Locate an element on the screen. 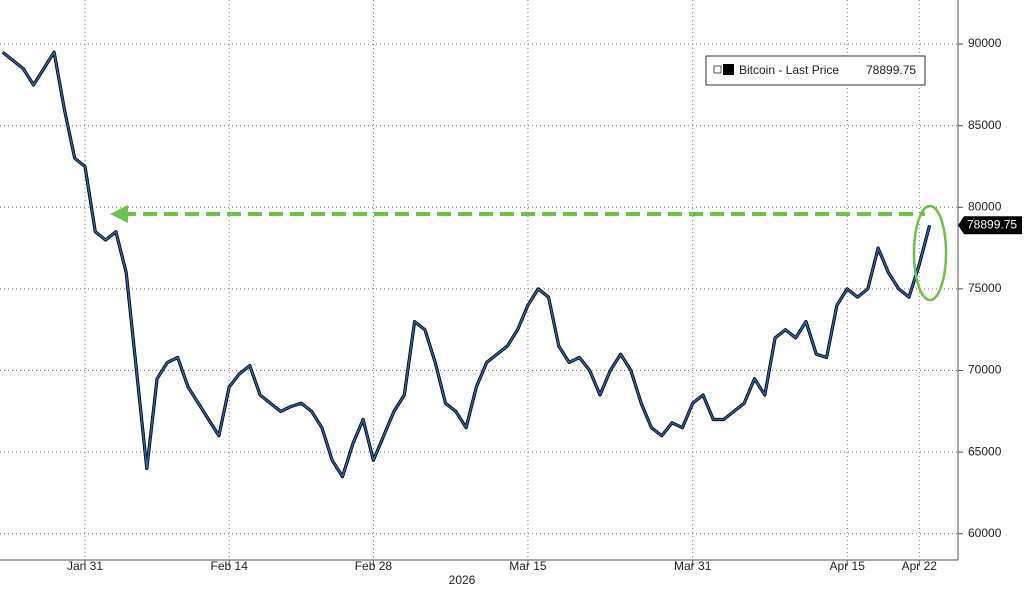 This screenshot has height=589, width=1024. x-tick-label: Jan 31 is located at coordinates (85, 566).